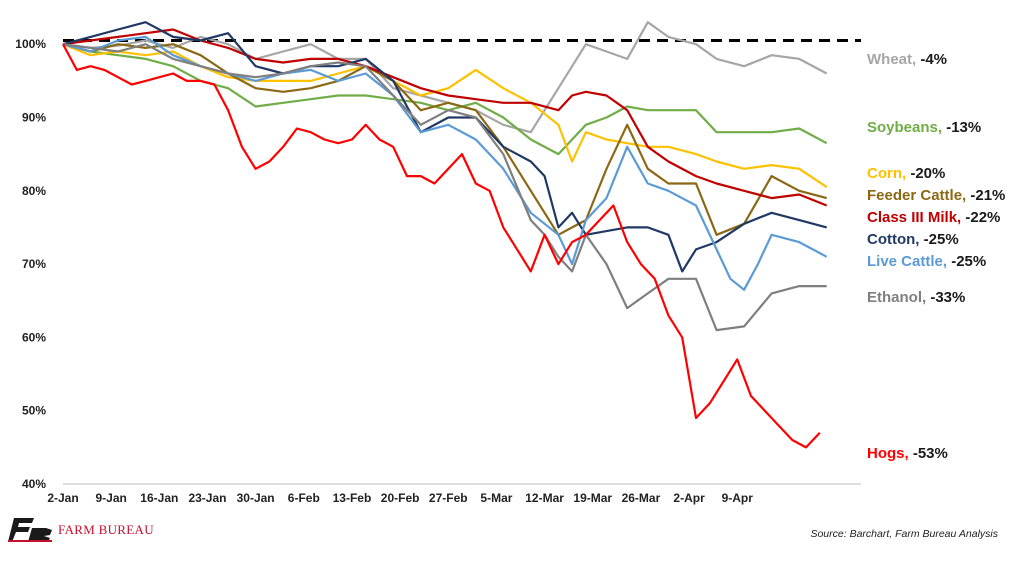  What do you see at coordinates (906, 173) in the screenshot?
I see `series-label-corn: Corn, -20%` at bounding box center [906, 173].